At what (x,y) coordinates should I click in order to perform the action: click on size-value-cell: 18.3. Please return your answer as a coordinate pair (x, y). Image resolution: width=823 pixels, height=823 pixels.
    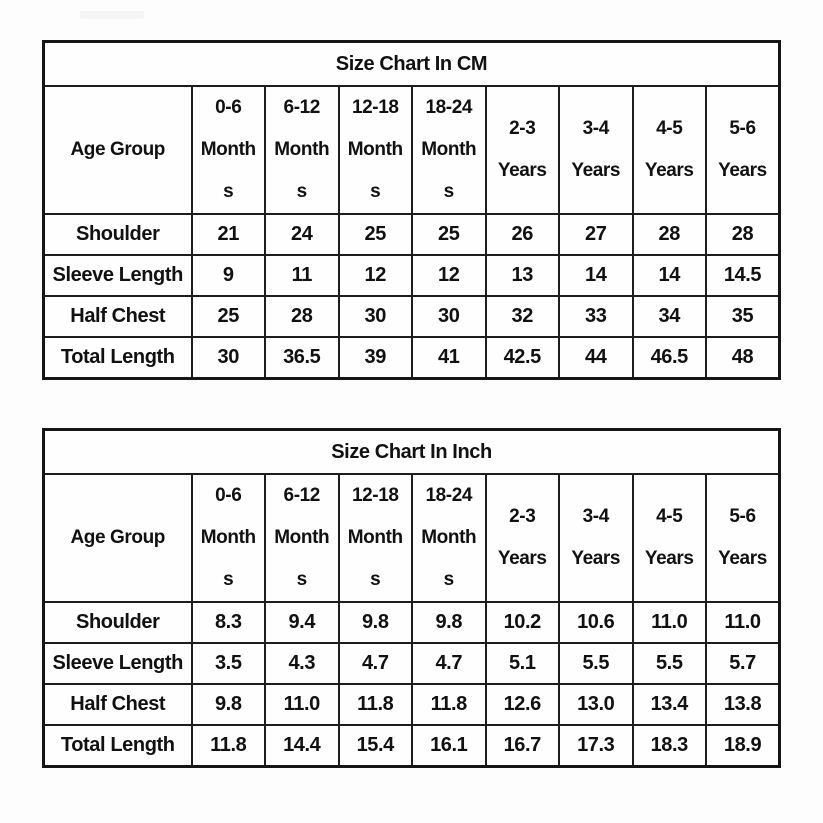
    Looking at the image, I should click on (669, 746).